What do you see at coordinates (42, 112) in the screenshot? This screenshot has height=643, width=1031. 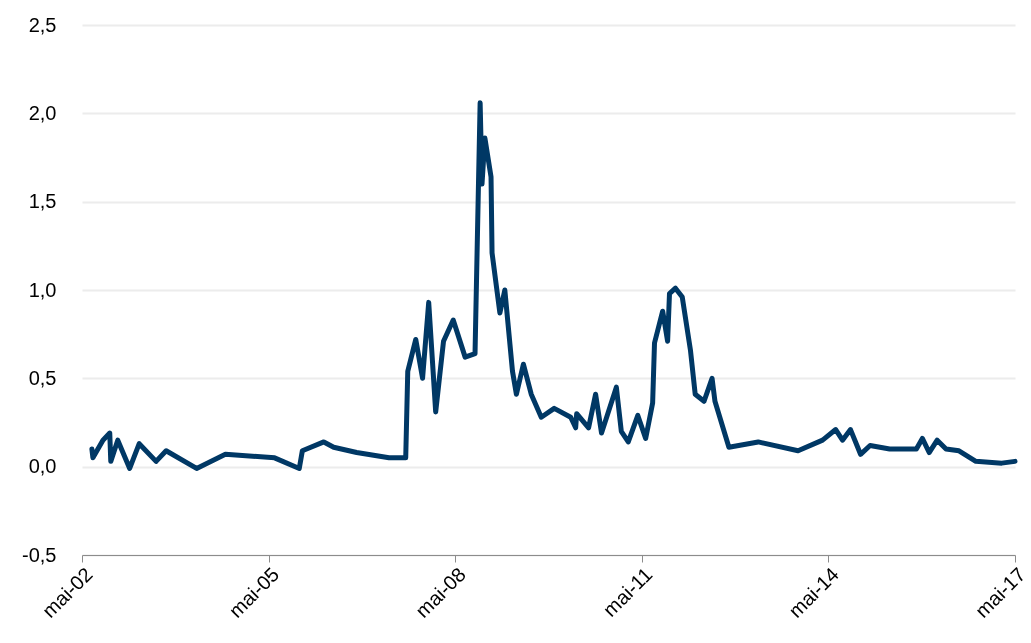 I see `y-tick-label: 2,0` at bounding box center [42, 112].